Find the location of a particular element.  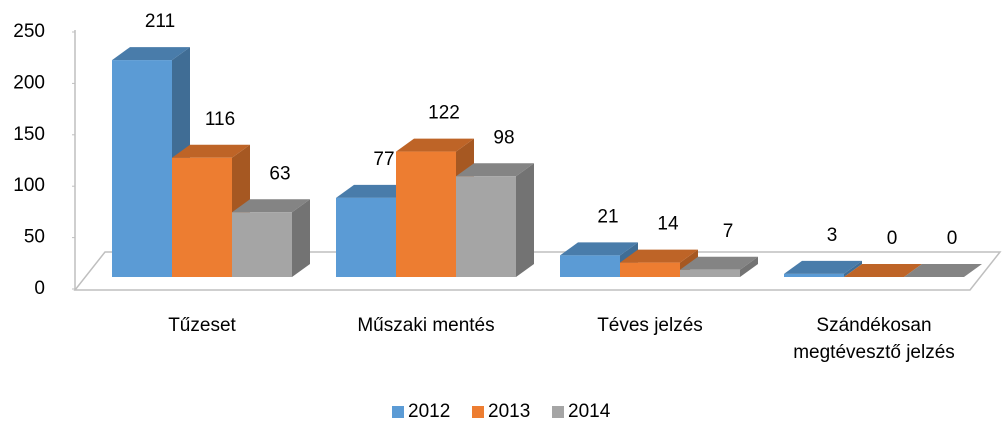

y-tick-label: 150 is located at coordinates (29, 134).